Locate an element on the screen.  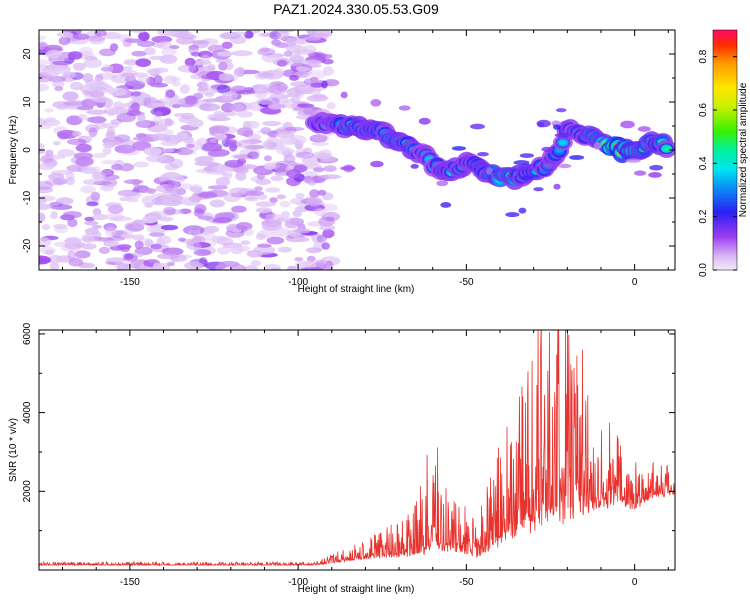
y-tick-label: 4000 is located at coordinates (27, 412).